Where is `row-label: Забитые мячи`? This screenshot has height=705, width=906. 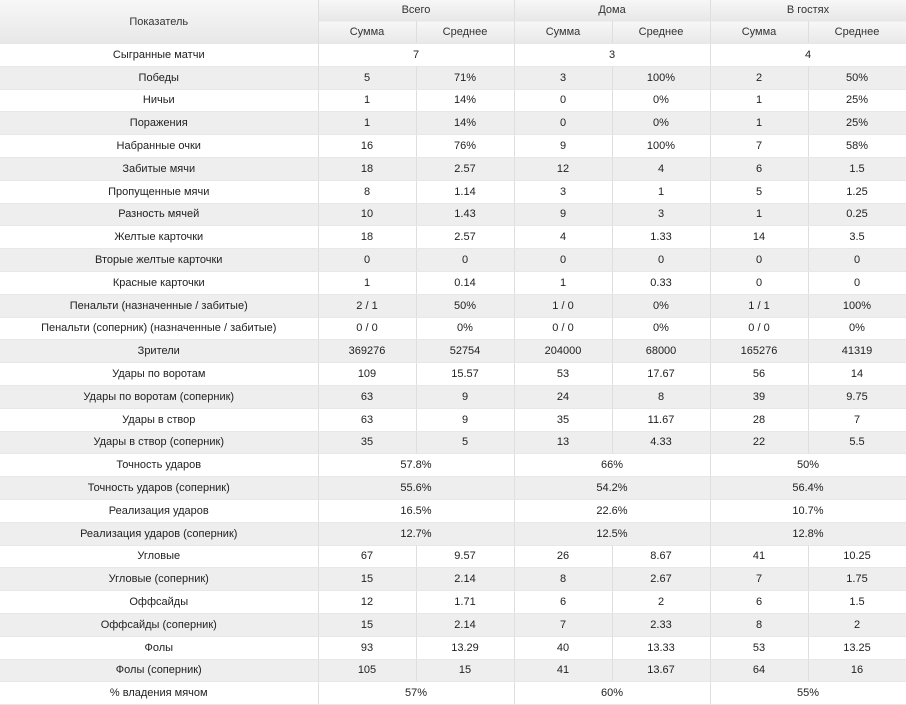 row-label: Забитые мячи is located at coordinates (159, 169).